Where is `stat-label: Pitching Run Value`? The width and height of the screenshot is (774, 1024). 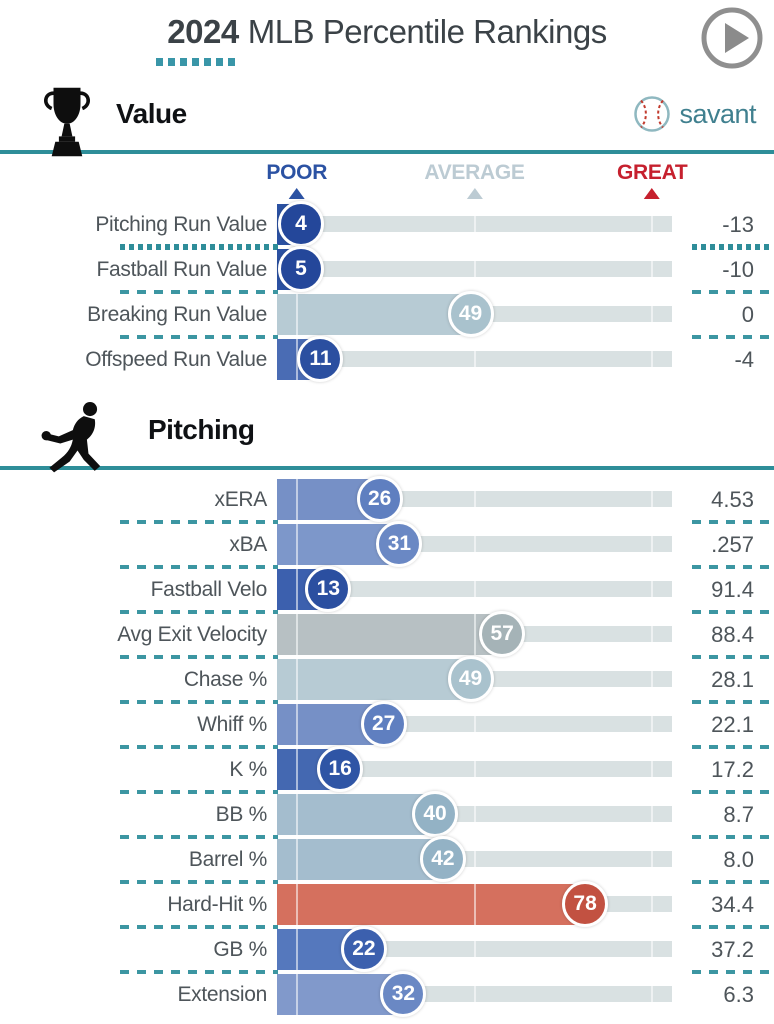
stat-label: Pitching Run Value is located at coordinates (181, 224).